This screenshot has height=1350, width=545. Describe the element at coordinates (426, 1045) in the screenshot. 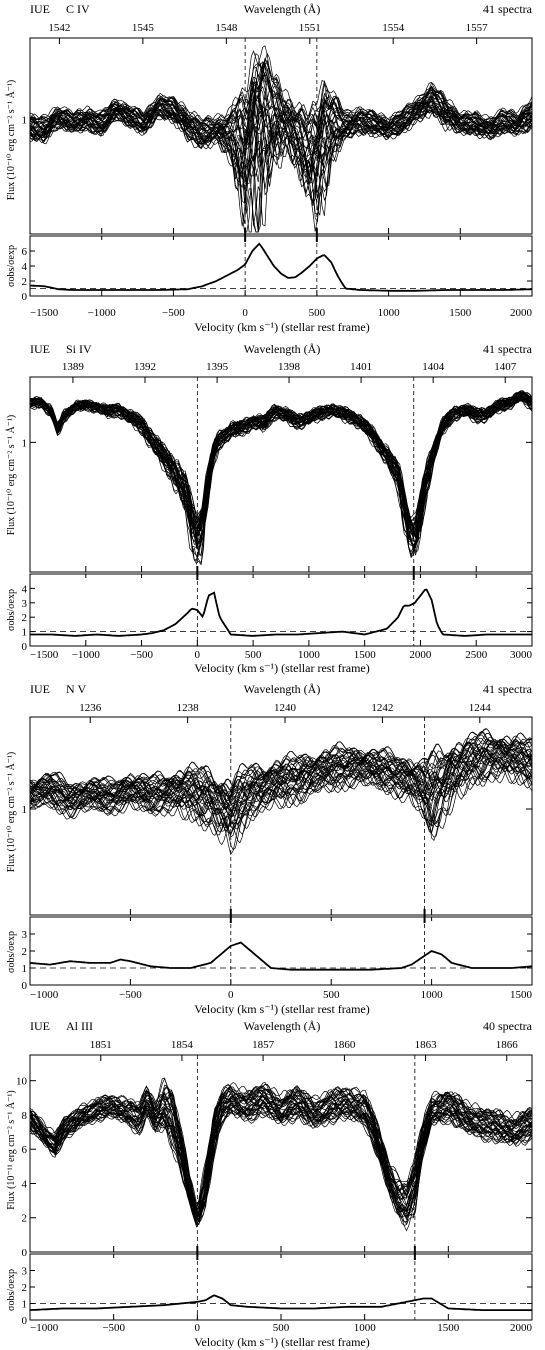

I see `wavelength-tick-label: 1863` at that location.